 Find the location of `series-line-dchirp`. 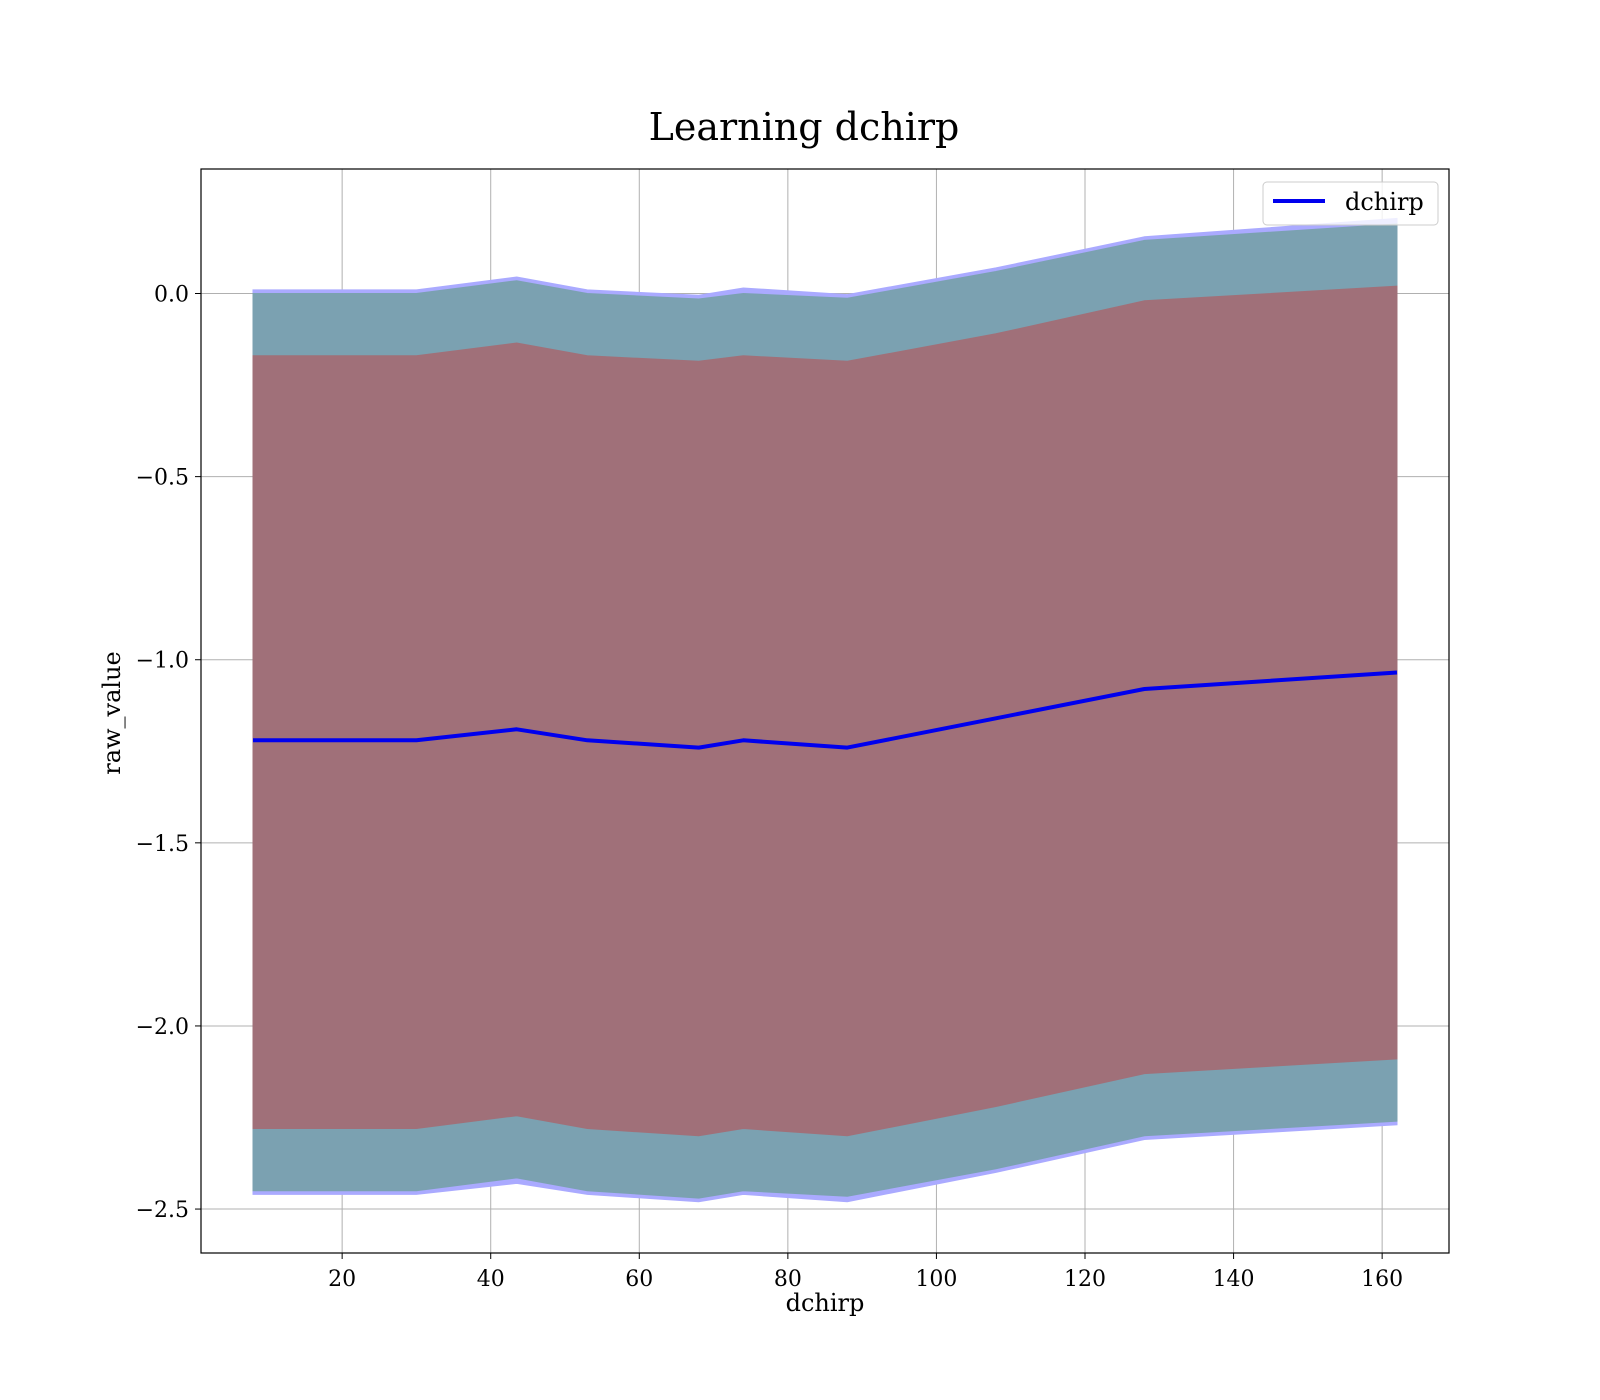

series-line-dchirp is located at coordinates (825, 710).